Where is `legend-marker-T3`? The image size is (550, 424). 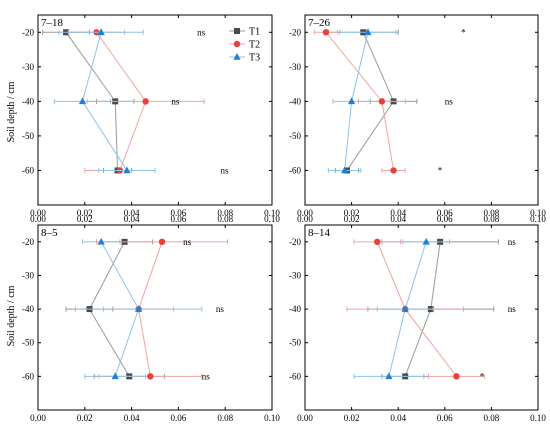
legend-marker-T3 is located at coordinates (237, 56).